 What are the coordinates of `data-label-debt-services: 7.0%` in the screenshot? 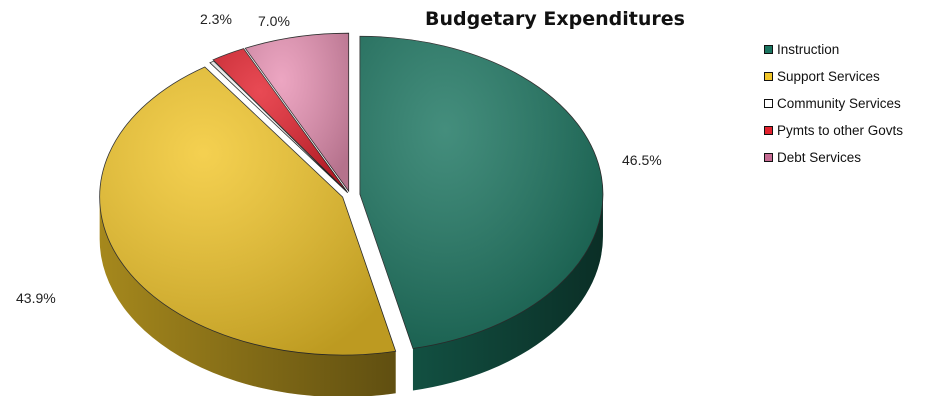 It's located at (274, 21).